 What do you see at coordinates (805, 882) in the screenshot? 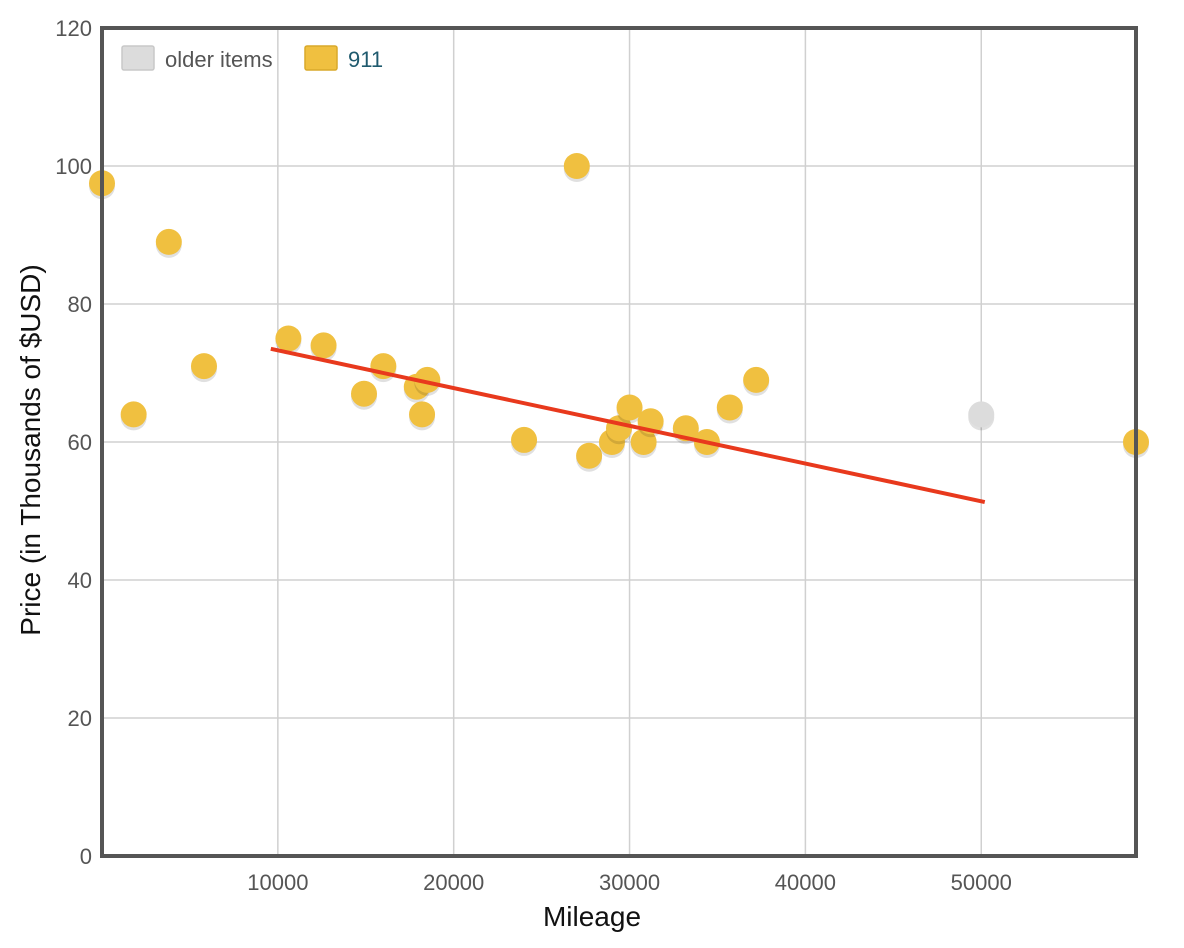
I see `x-tick-label: 40000` at bounding box center [805, 882].